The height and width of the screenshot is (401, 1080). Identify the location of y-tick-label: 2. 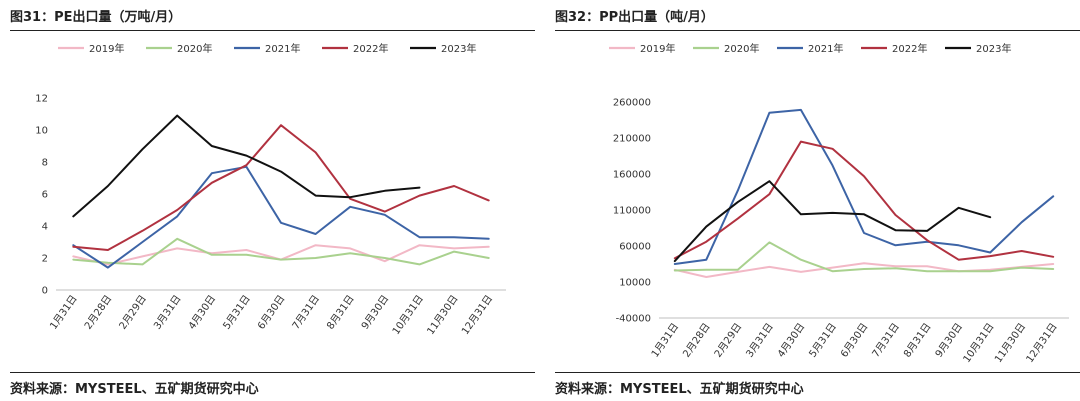
(45, 259).